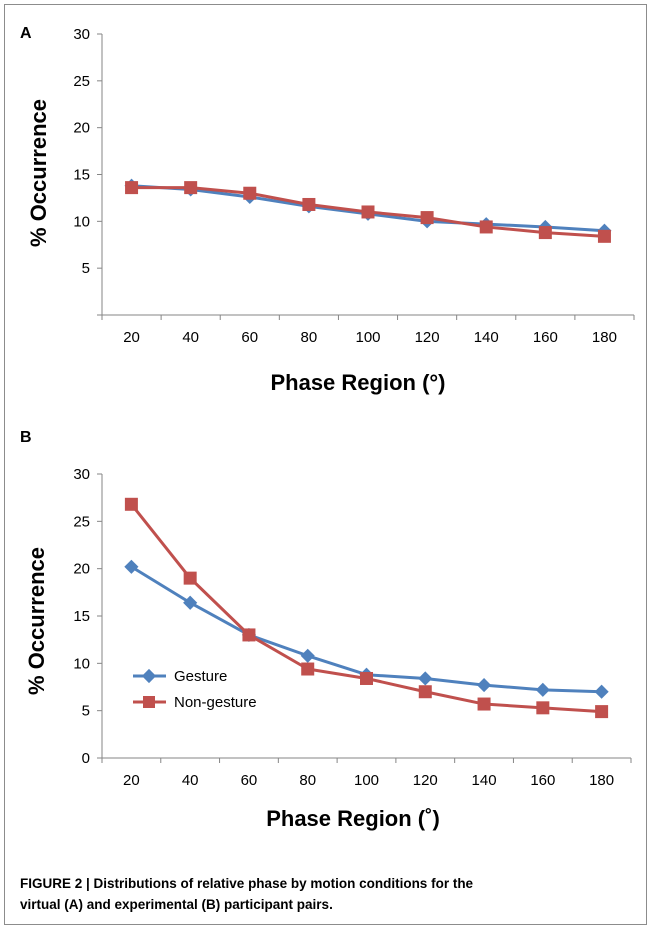 The width and height of the screenshot is (651, 929). I want to click on panel-b-x-tick-labels: 20 40 60 80 100 120 140 160 180, so click(368, 780).